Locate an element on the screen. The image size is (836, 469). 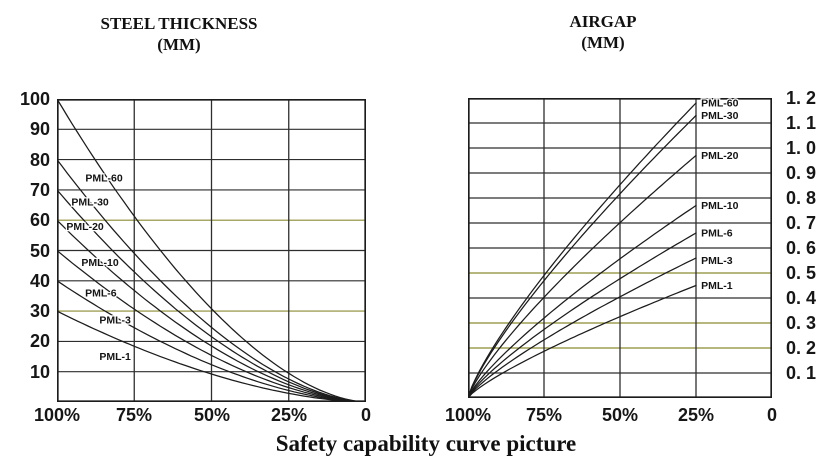
right-chart-title: AIRGAP (MM) is located at coordinates (603, 32).